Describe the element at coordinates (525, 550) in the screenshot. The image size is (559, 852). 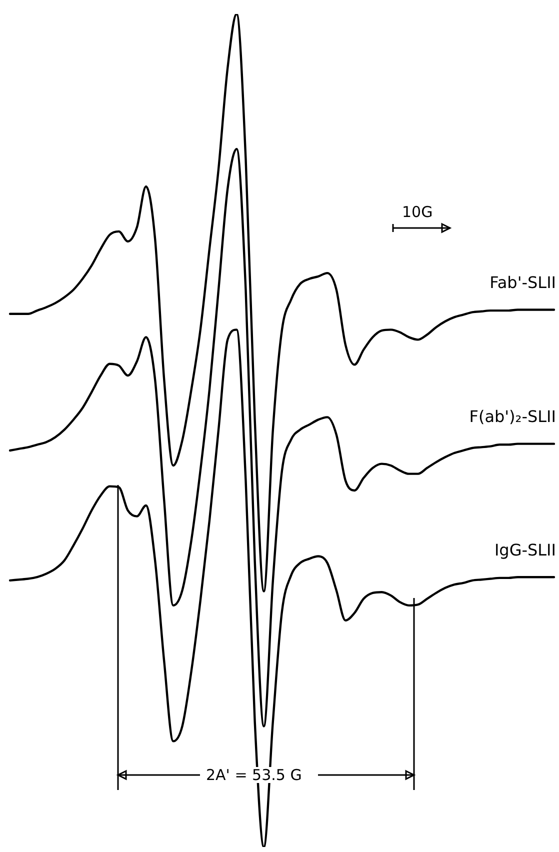
I see `series-label: IgG-SLII` at that location.